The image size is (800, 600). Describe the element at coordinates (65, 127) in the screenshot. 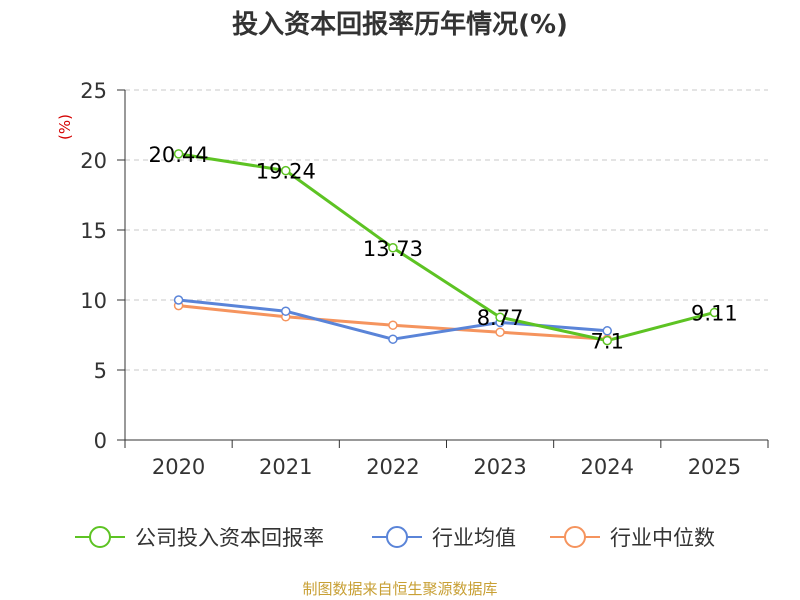

I see `y-axis-label: (%)` at that location.